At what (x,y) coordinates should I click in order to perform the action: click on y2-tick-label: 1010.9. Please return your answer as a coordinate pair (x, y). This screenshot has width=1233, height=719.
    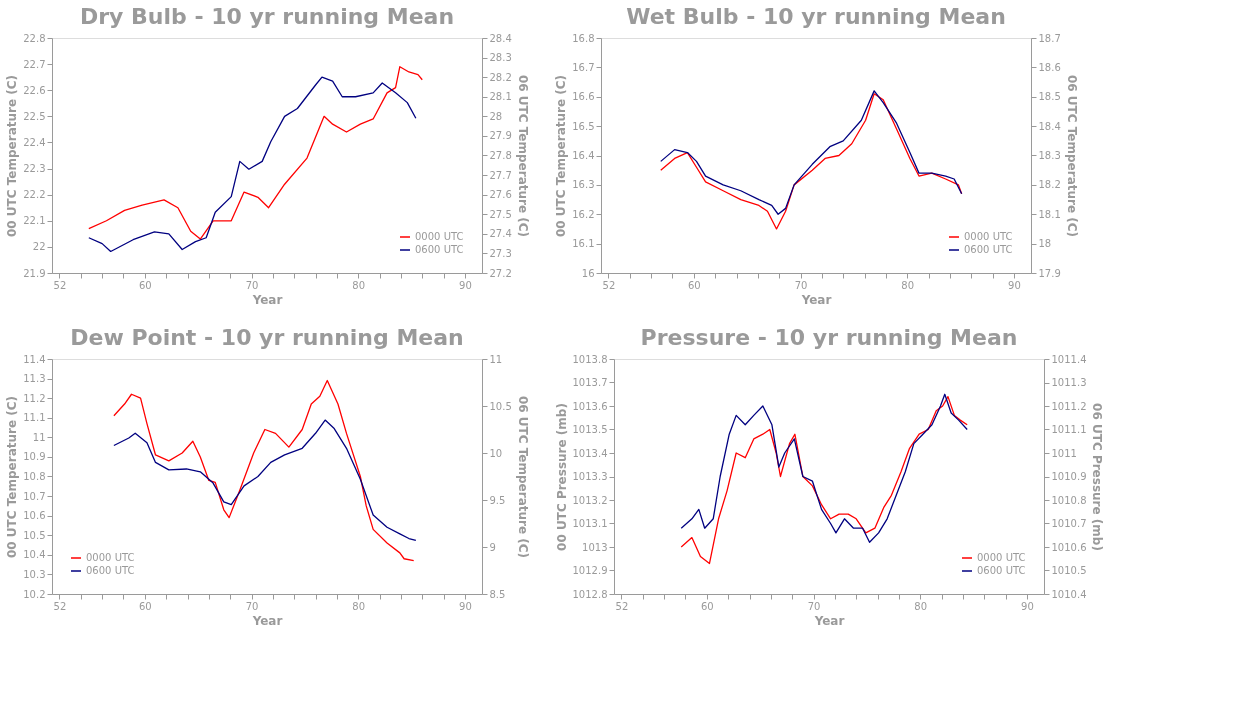
    Looking at the image, I should click on (1069, 476).